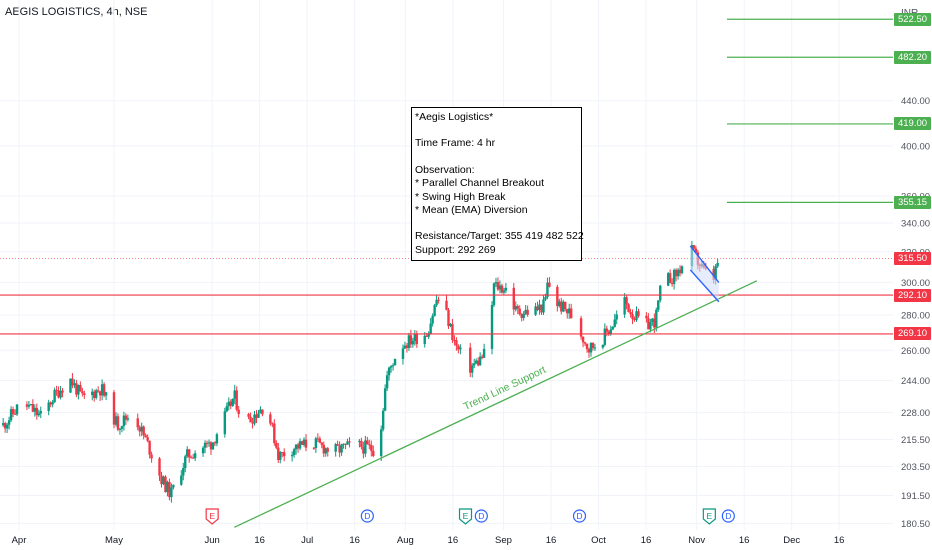 The image size is (932, 550). I want to click on y-tick-label: 228.00, so click(915, 413).